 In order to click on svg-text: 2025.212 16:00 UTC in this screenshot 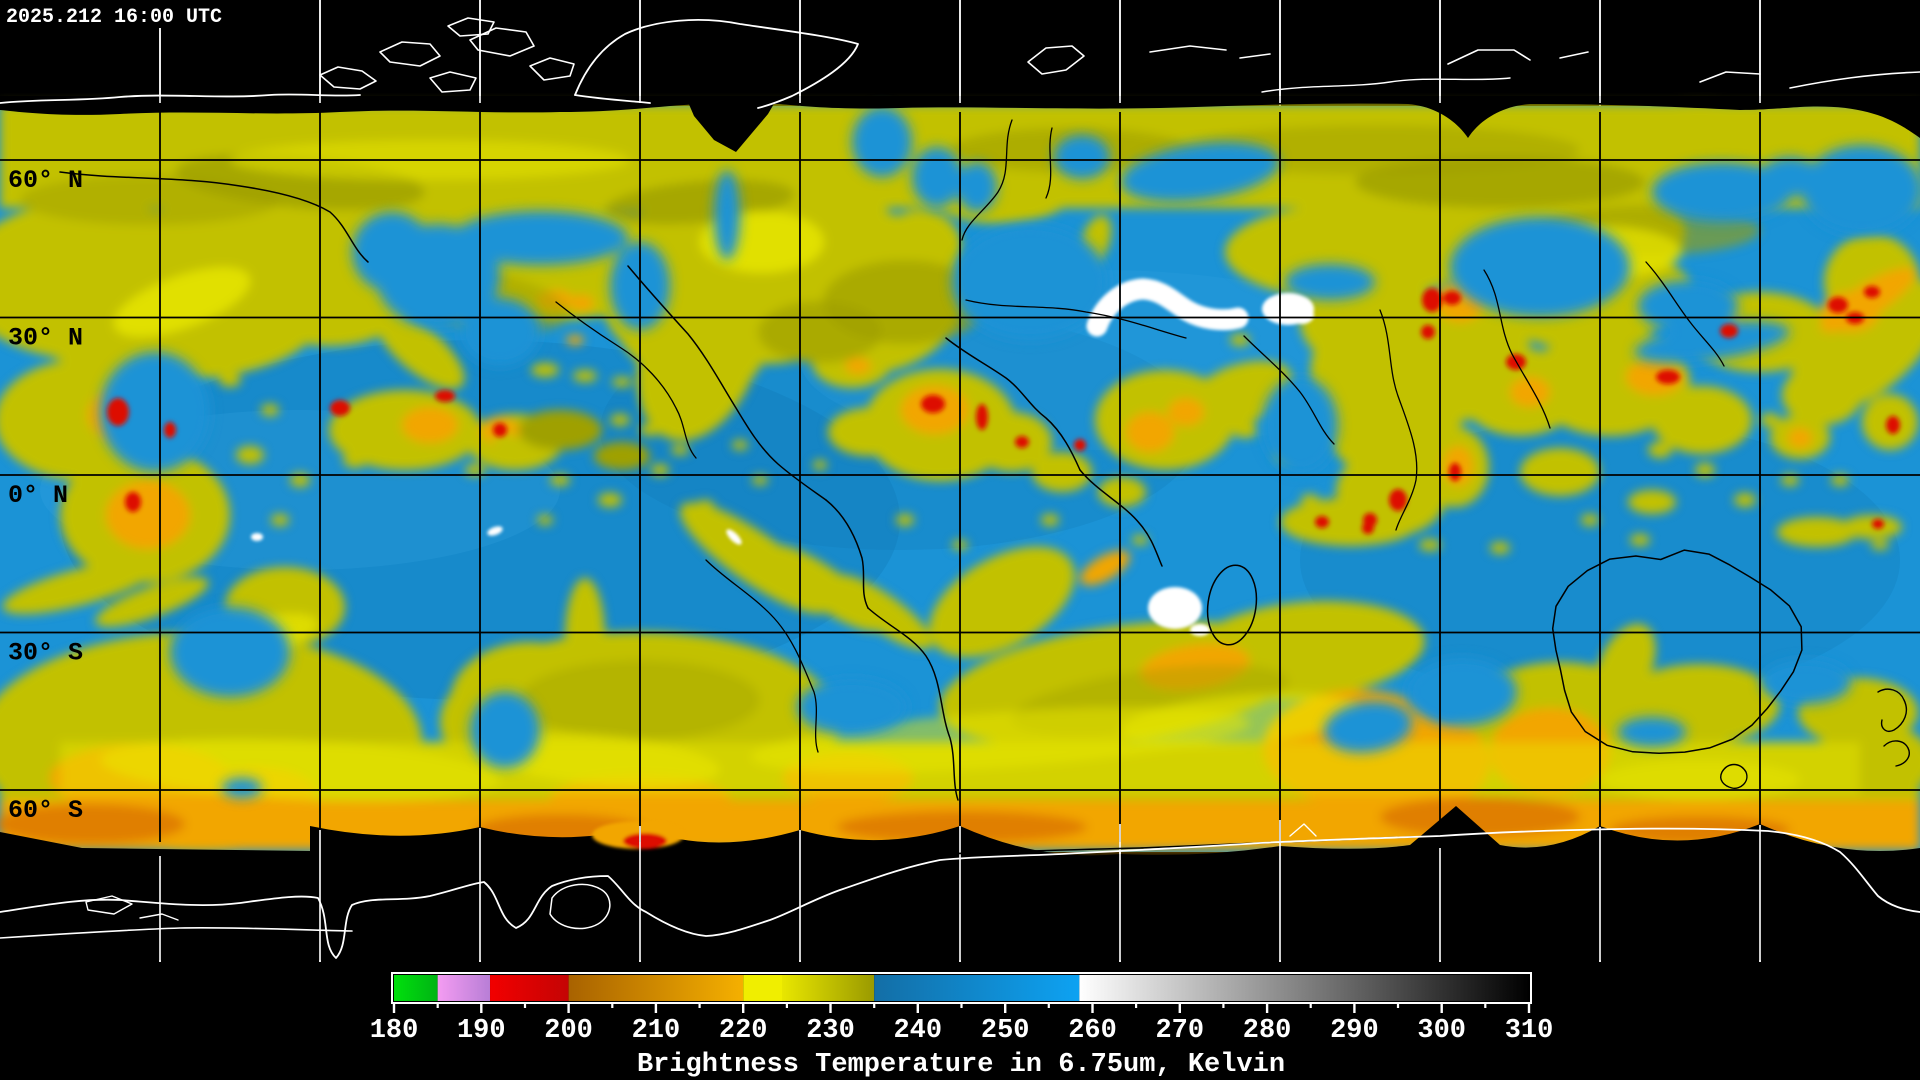, I will do `click(114, 17)`.